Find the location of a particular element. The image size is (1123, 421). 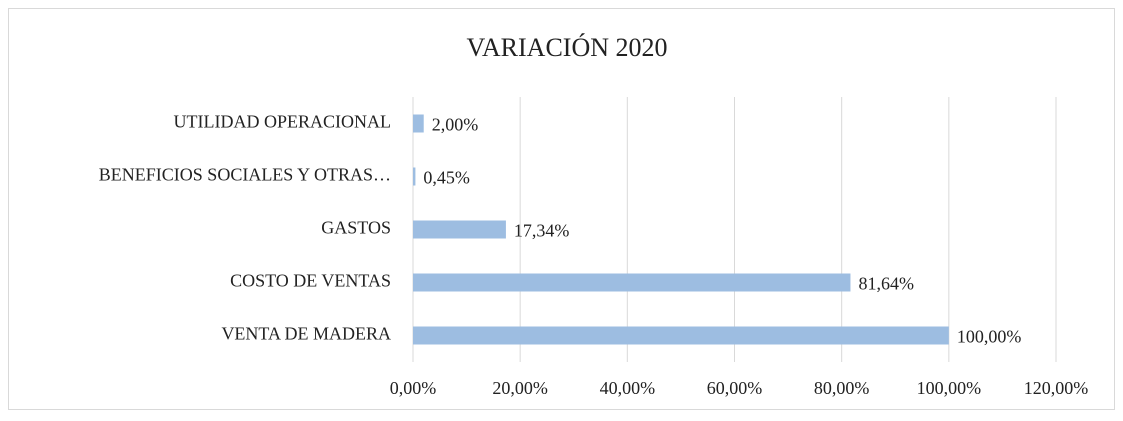

chart-title: VARIACIÓN 2020 is located at coordinates (566, 47).